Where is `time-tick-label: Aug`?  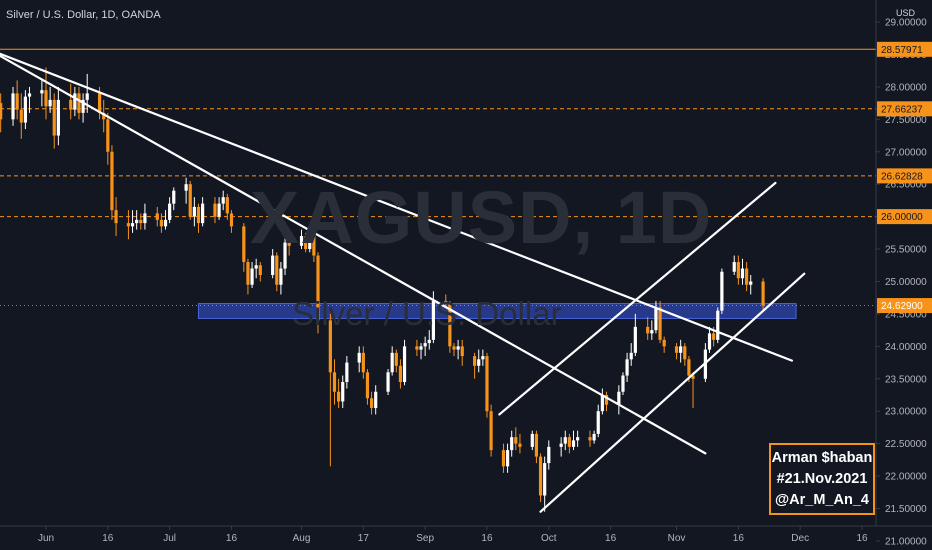
time-tick-label: Aug is located at coordinates (302, 538).